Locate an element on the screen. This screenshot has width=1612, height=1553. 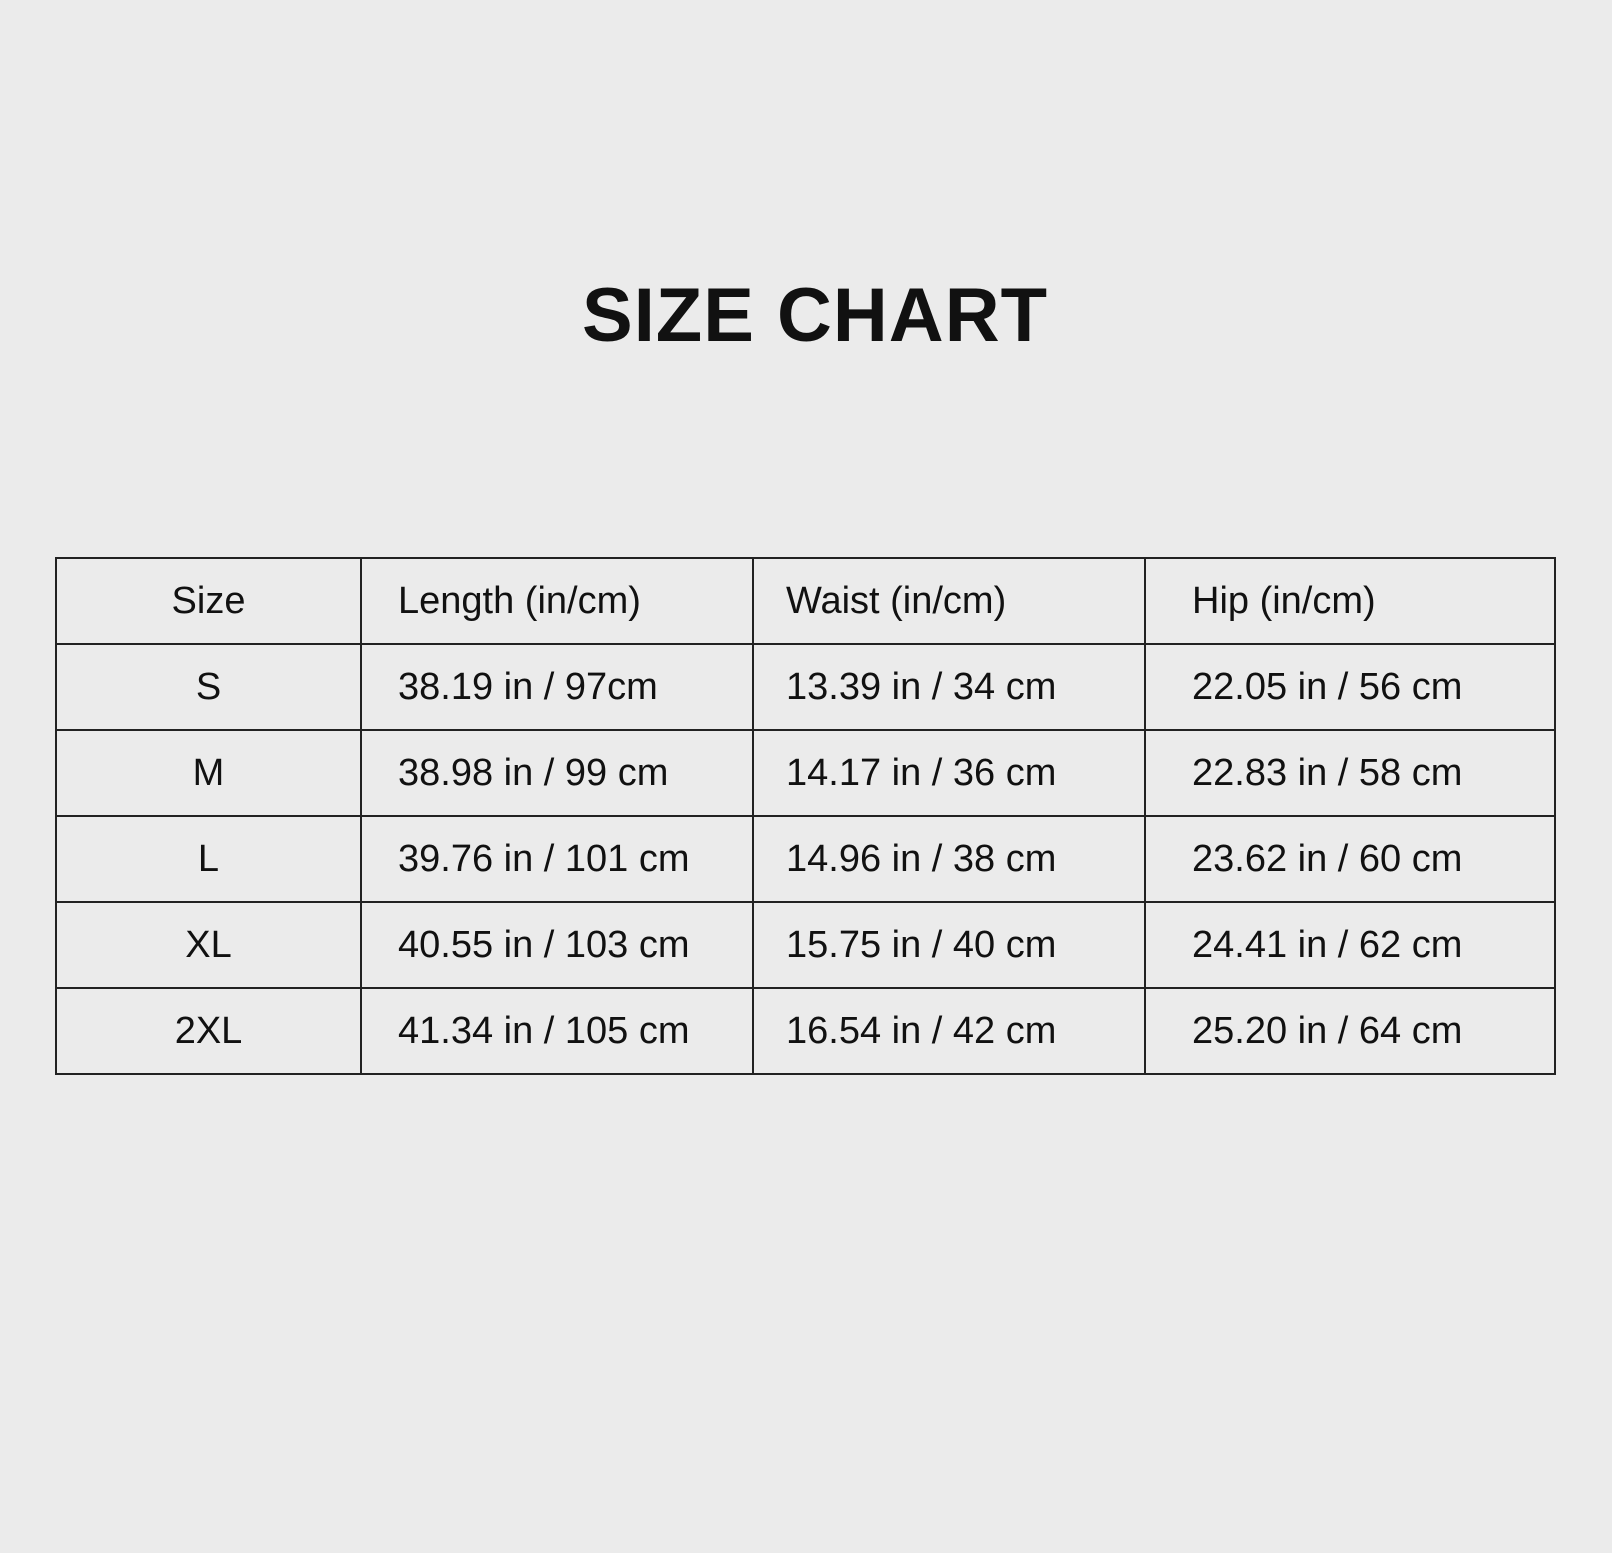
cell-waist: 14.96 in / 38 cm is located at coordinates (949, 859).